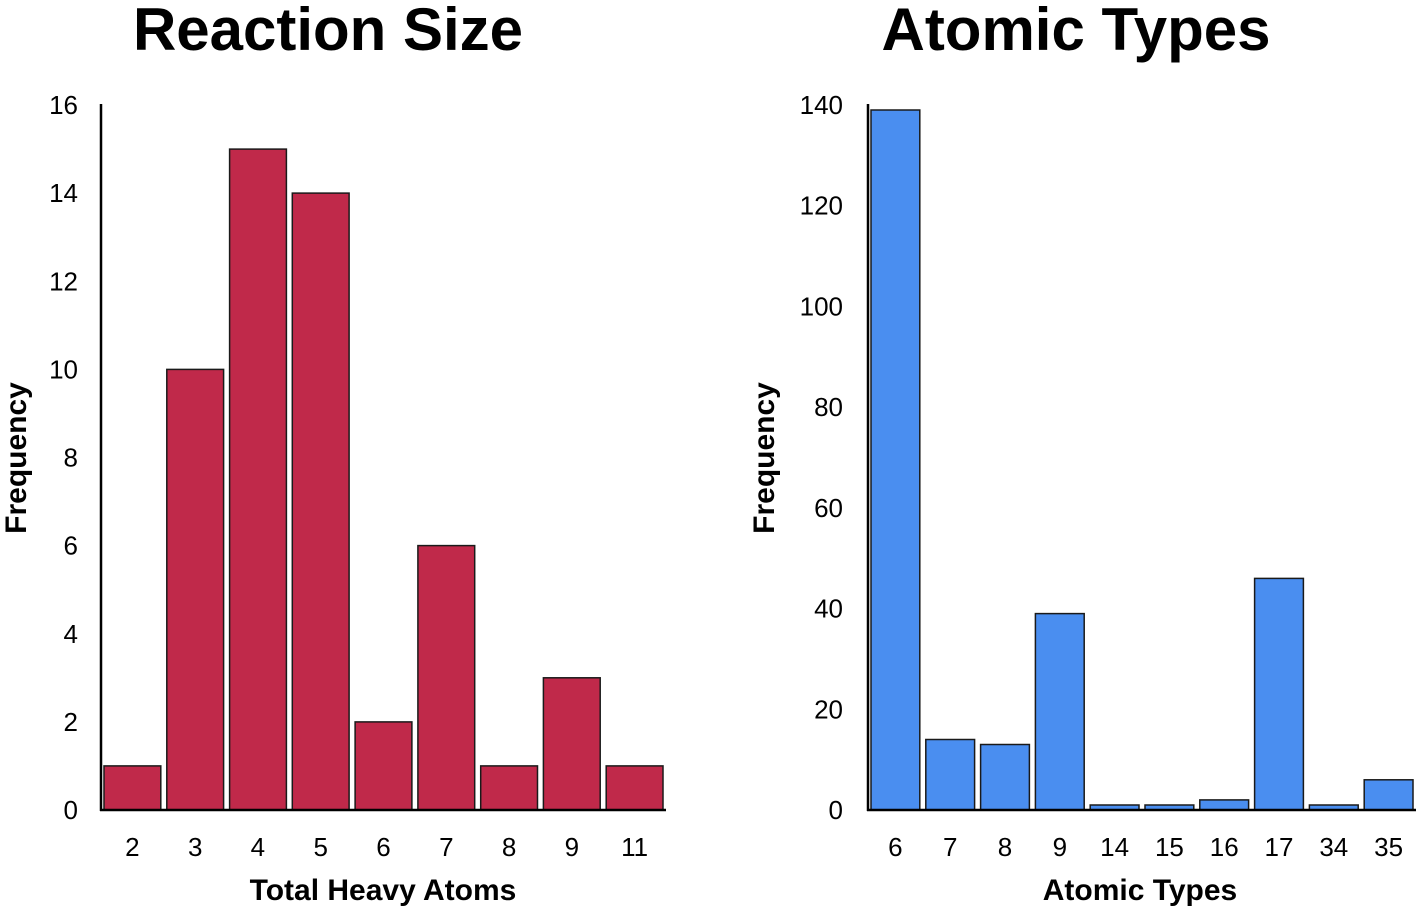  Describe the element at coordinates (1224, 847) in the screenshot. I see `x-tick-label: 16` at that location.